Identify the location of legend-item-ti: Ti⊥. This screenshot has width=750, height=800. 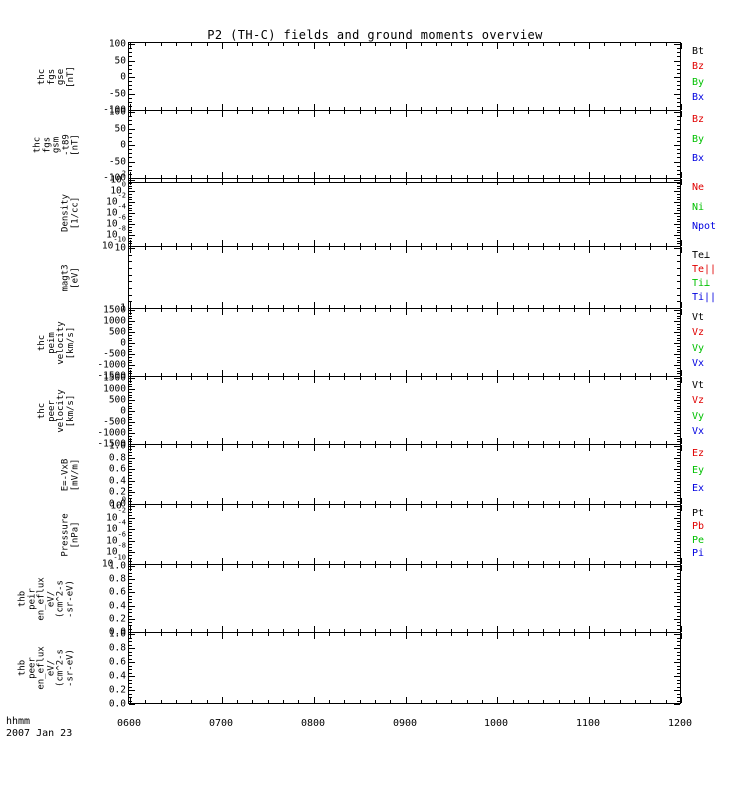
(701, 283).